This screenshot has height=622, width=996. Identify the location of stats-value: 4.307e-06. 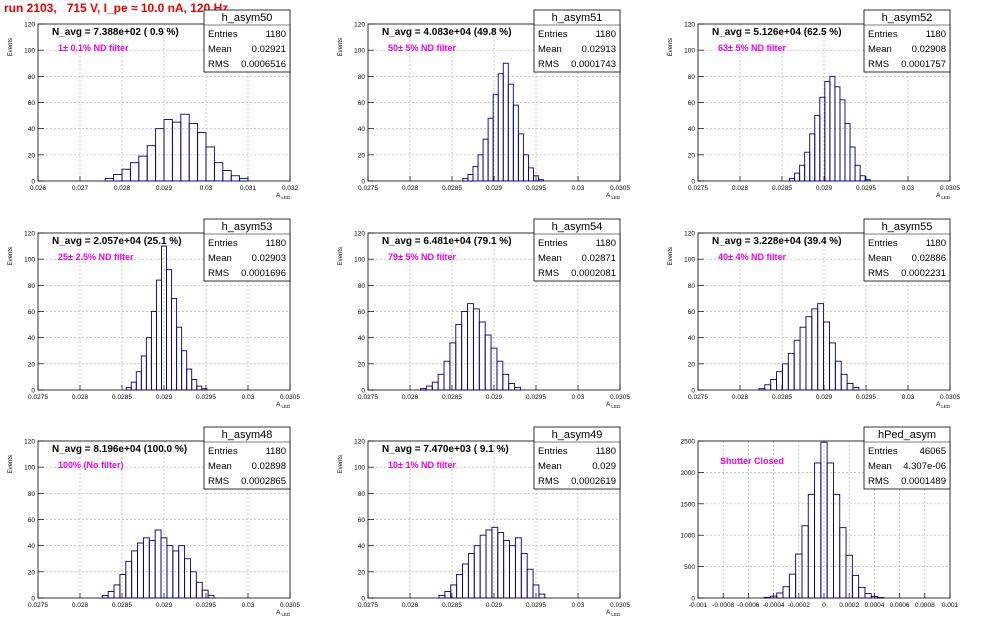
(924, 466).